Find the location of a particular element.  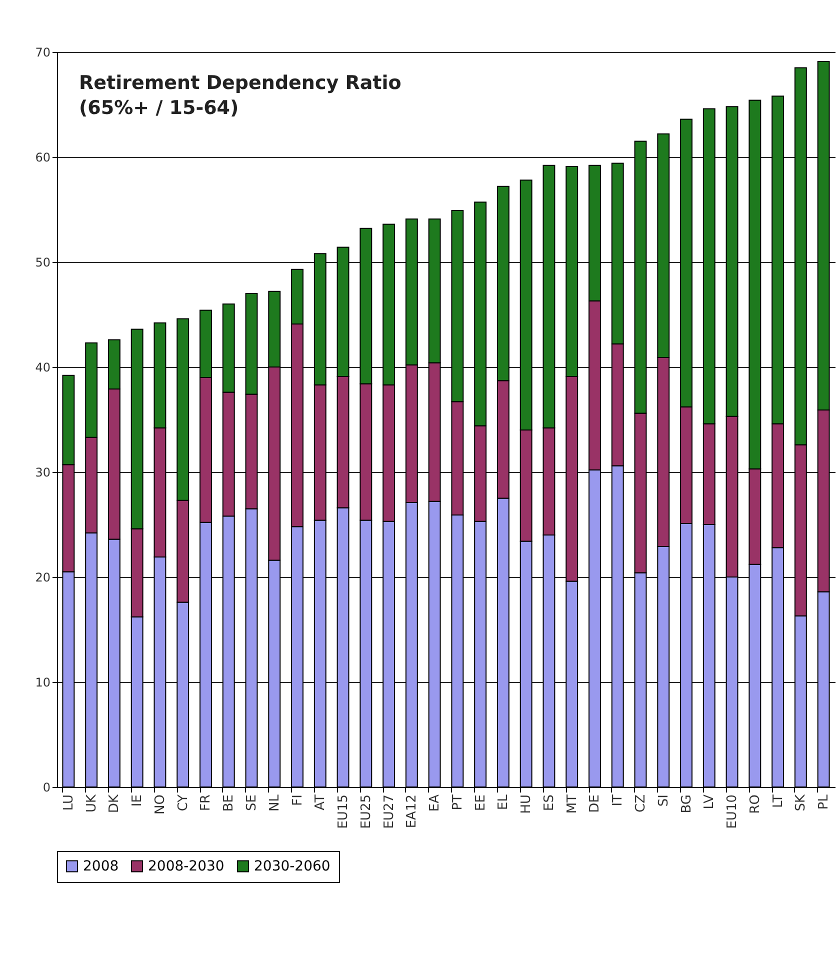

x-tick-label: AT is located at coordinates (320, 802).